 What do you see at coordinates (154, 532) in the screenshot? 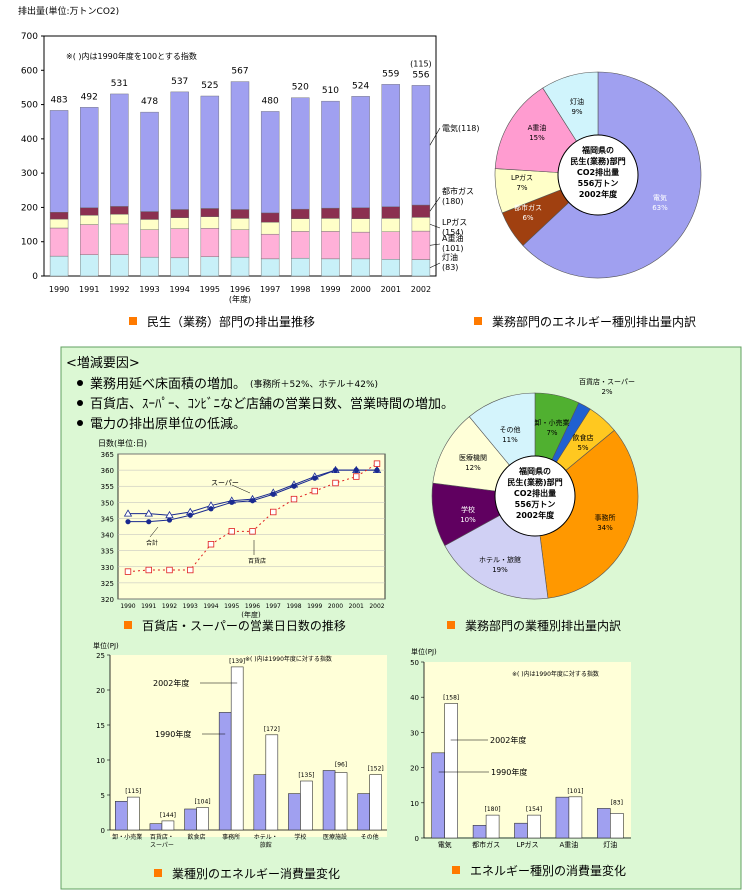
I see `series-leader` at bounding box center [154, 532].